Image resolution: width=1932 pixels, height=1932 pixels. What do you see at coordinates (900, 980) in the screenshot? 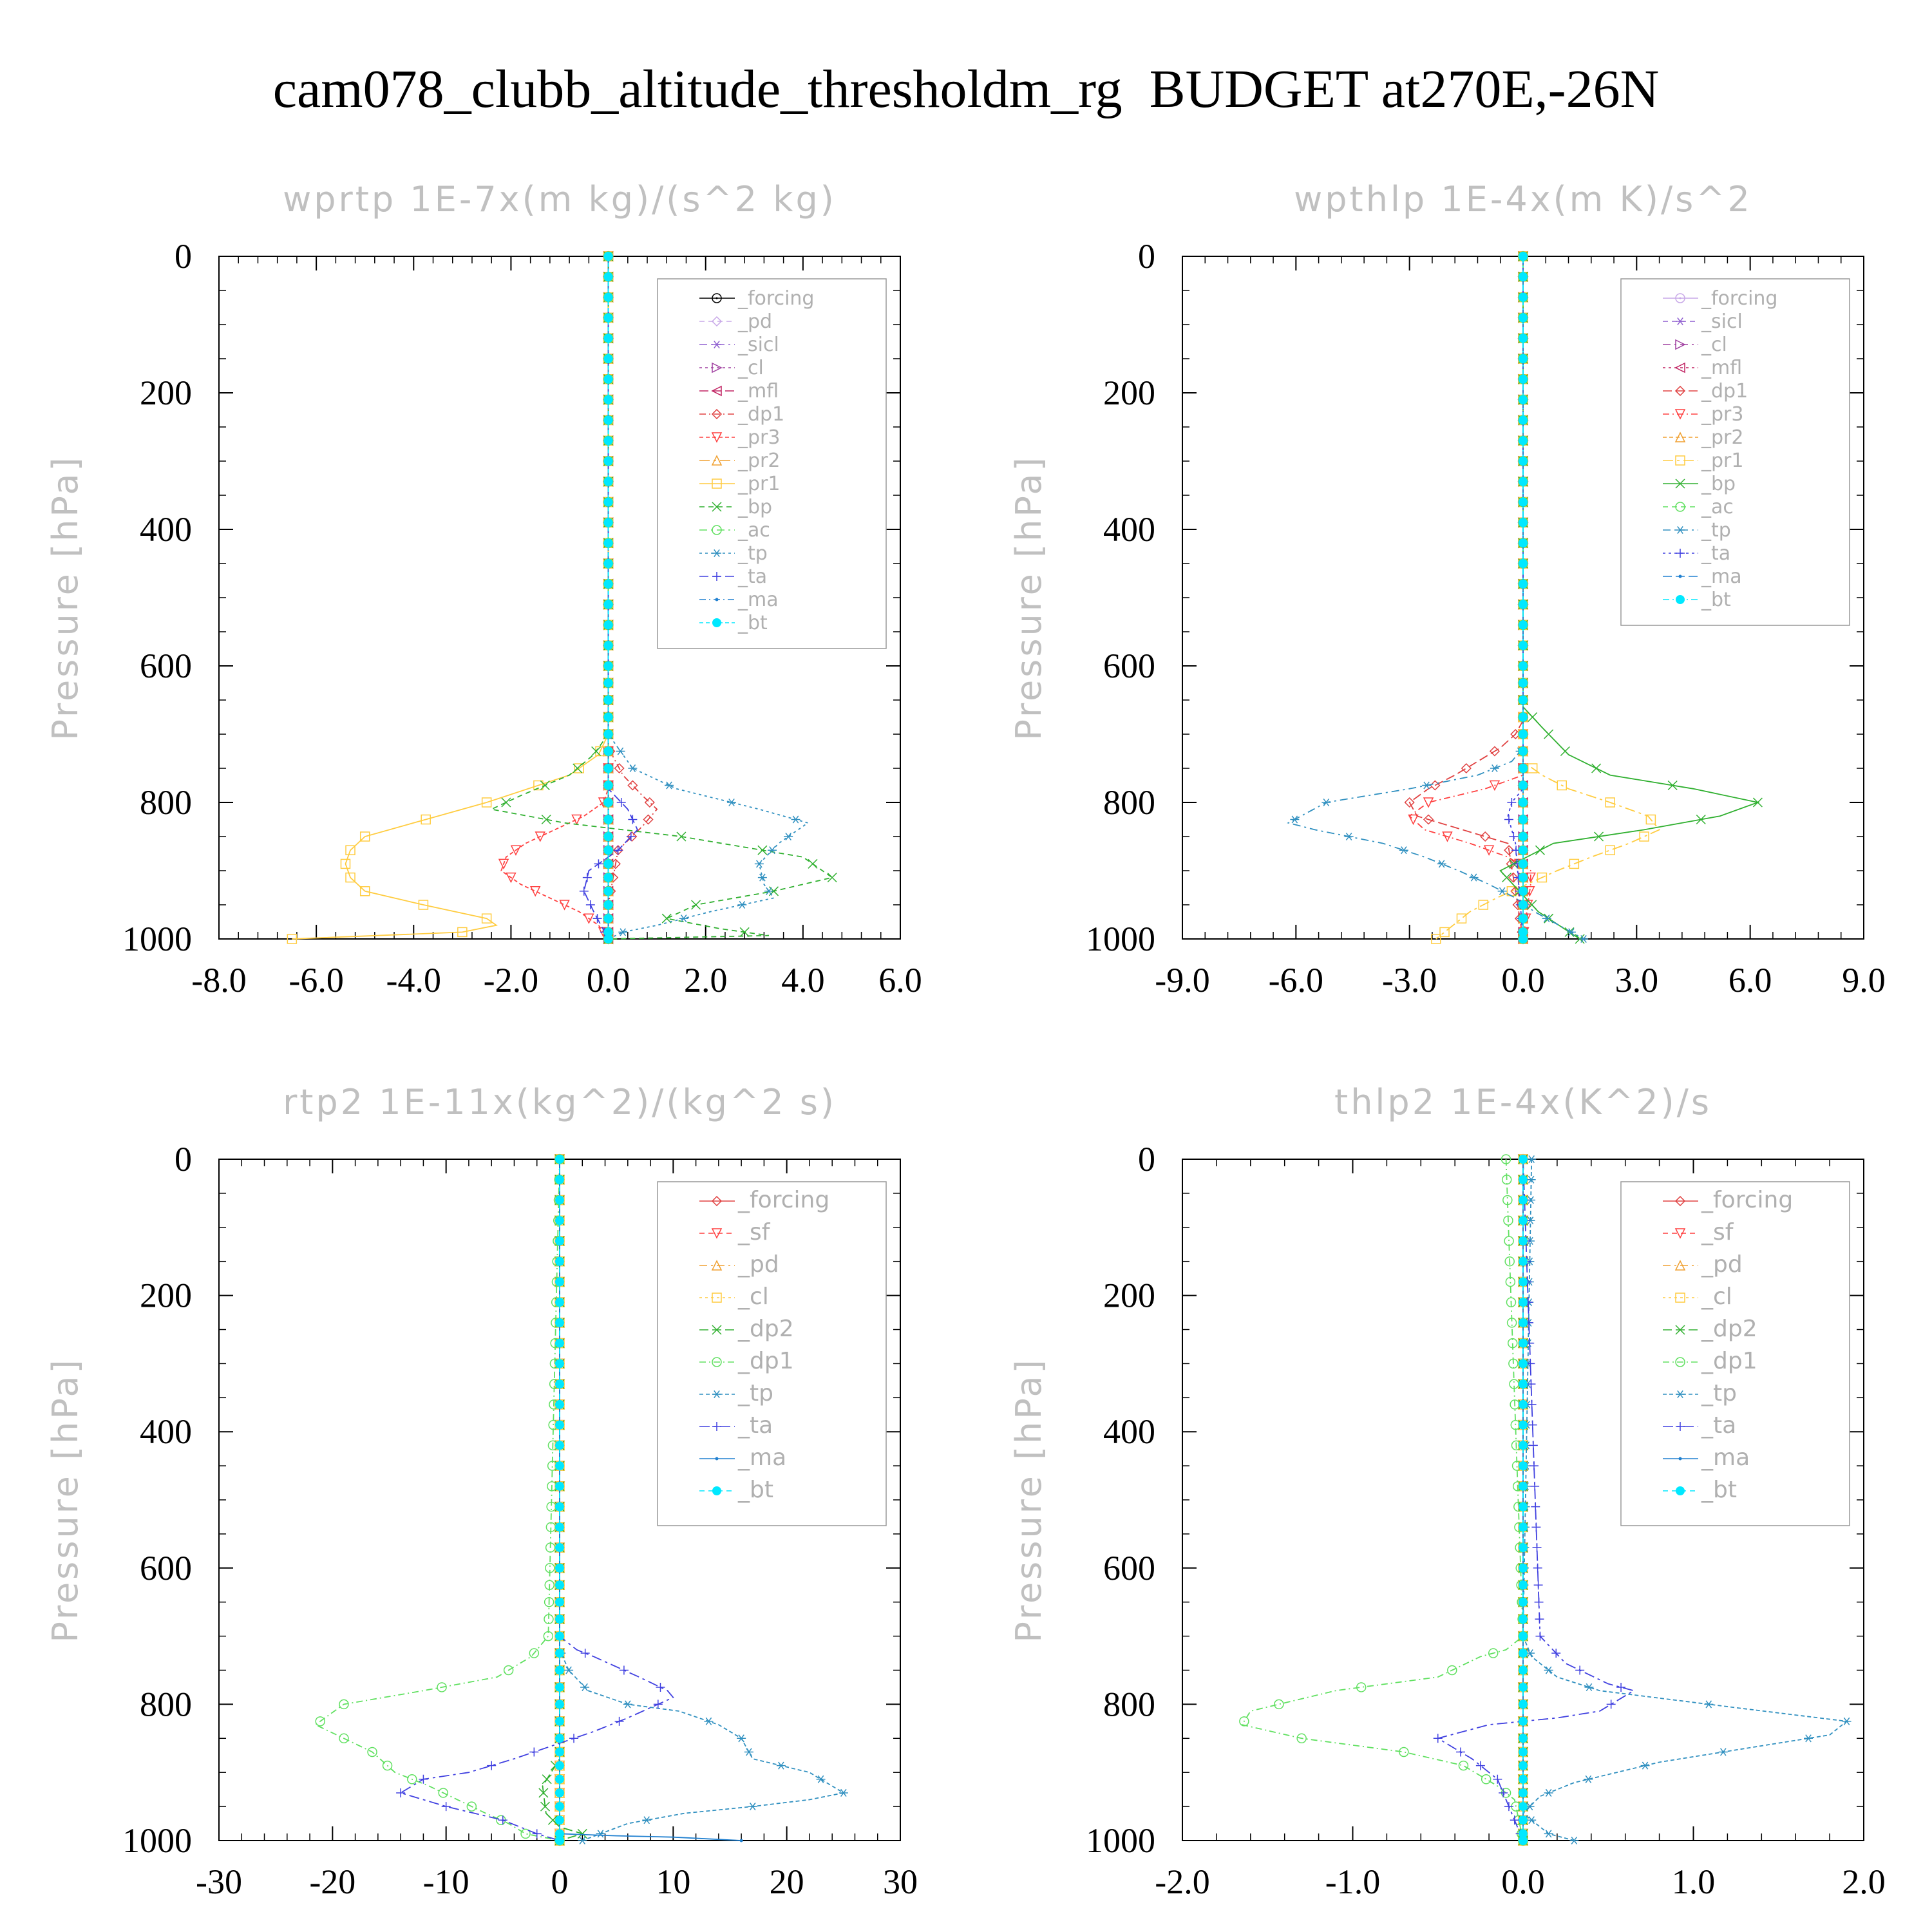
I see `x-tick-label: 6.0` at bounding box center [900, 980].